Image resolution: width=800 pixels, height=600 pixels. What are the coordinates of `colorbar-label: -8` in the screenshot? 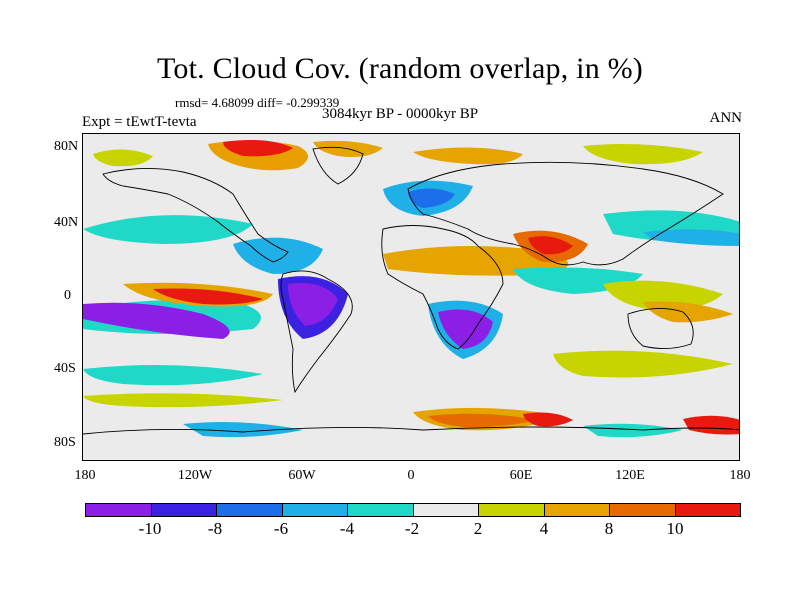 It's located at (215, 528).